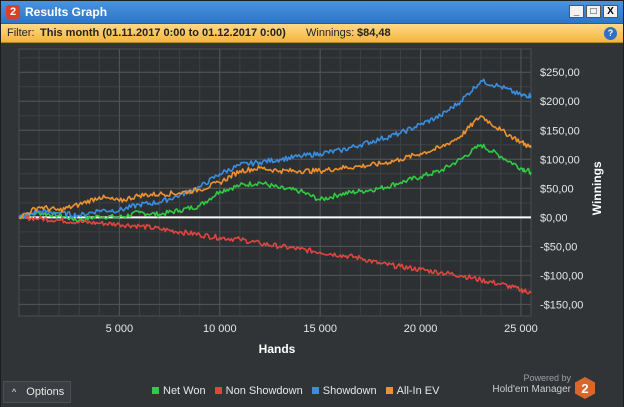  What do you see at coordinates (320, 329) in the screenshot?
I see `x-tick-label: 15 000` at bounding box center [320, 329].